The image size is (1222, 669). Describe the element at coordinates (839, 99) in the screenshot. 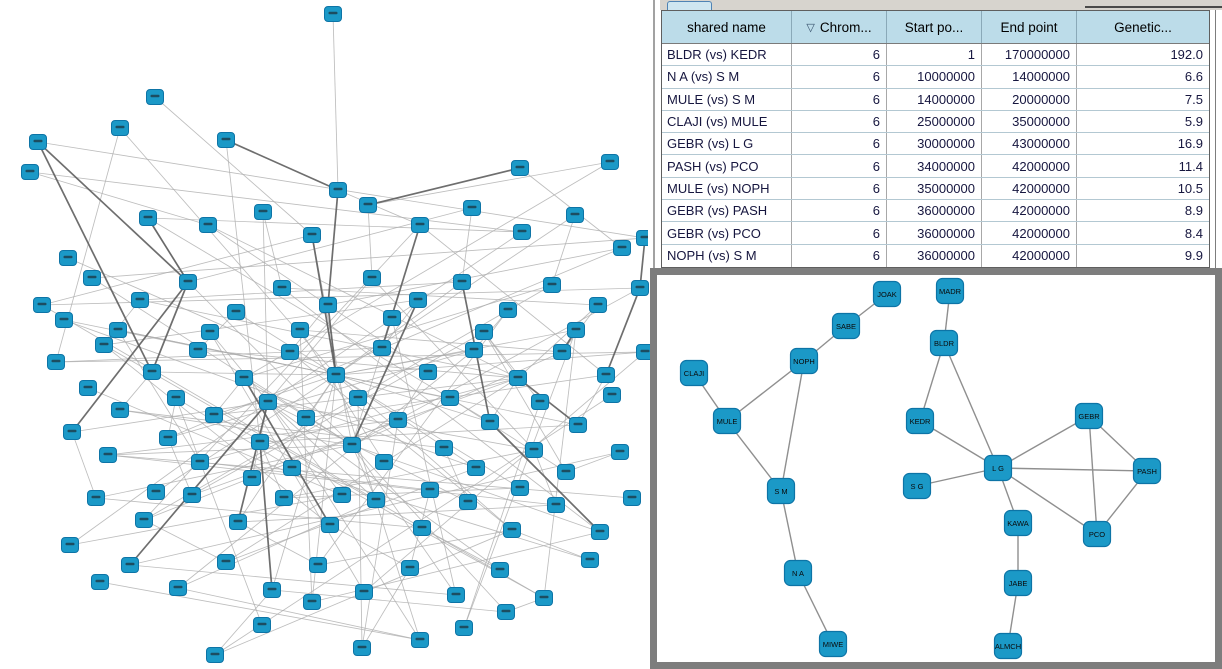

I see `table-cell: 6` at that location.